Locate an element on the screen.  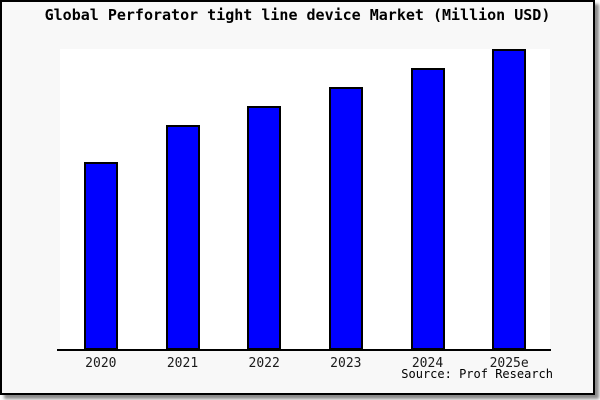
bar-2022 is located at coordinates (264, 228).